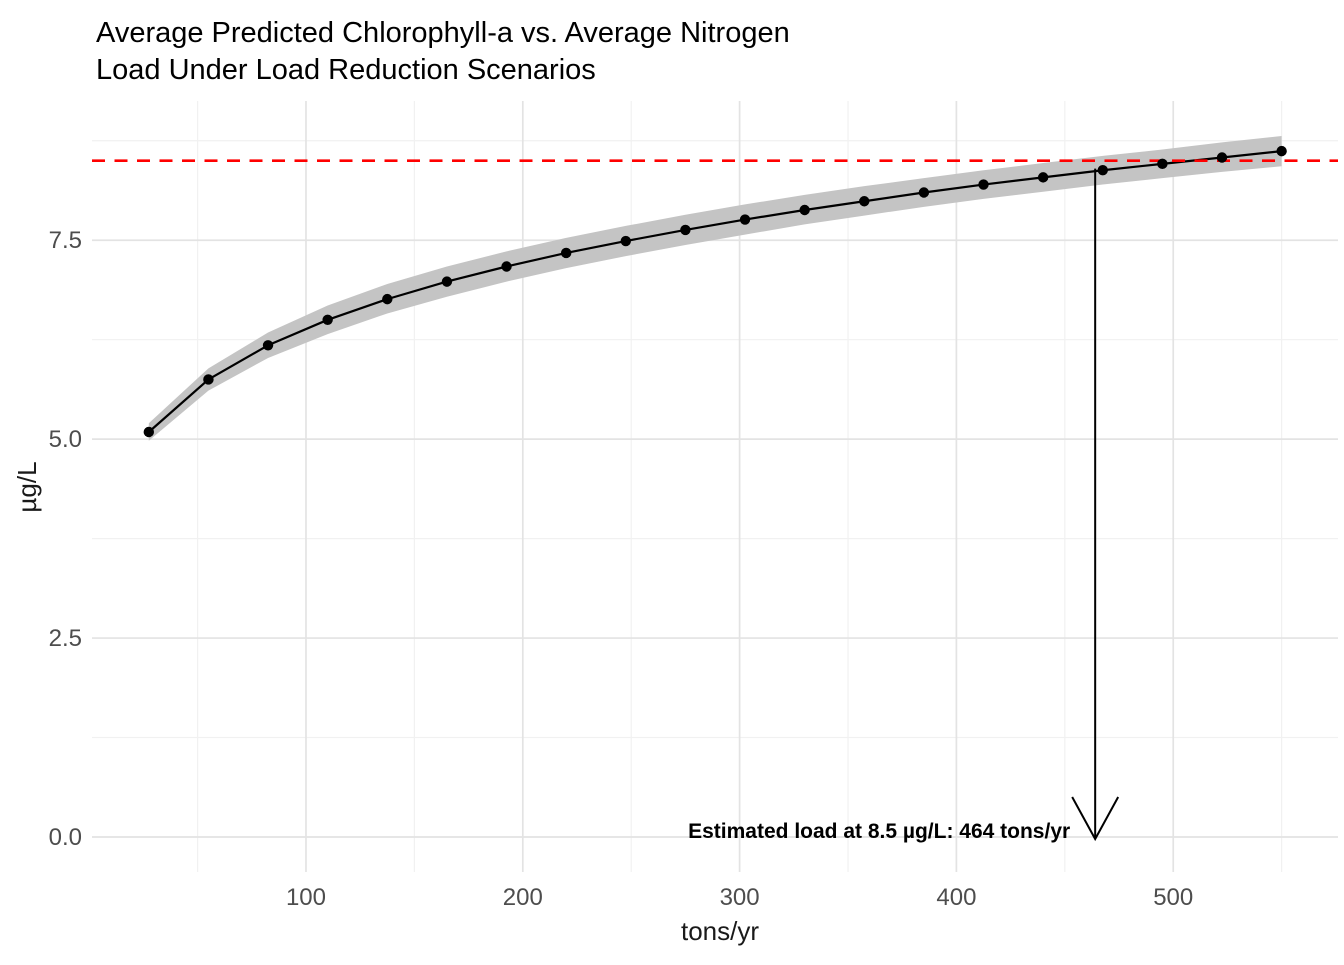 The height and width of the screenshot is (965, 1344). What do you see at coordinates (306, 897) in the screenshot?
I see `x-tick-label: 100` at bounding box center [306, 897].